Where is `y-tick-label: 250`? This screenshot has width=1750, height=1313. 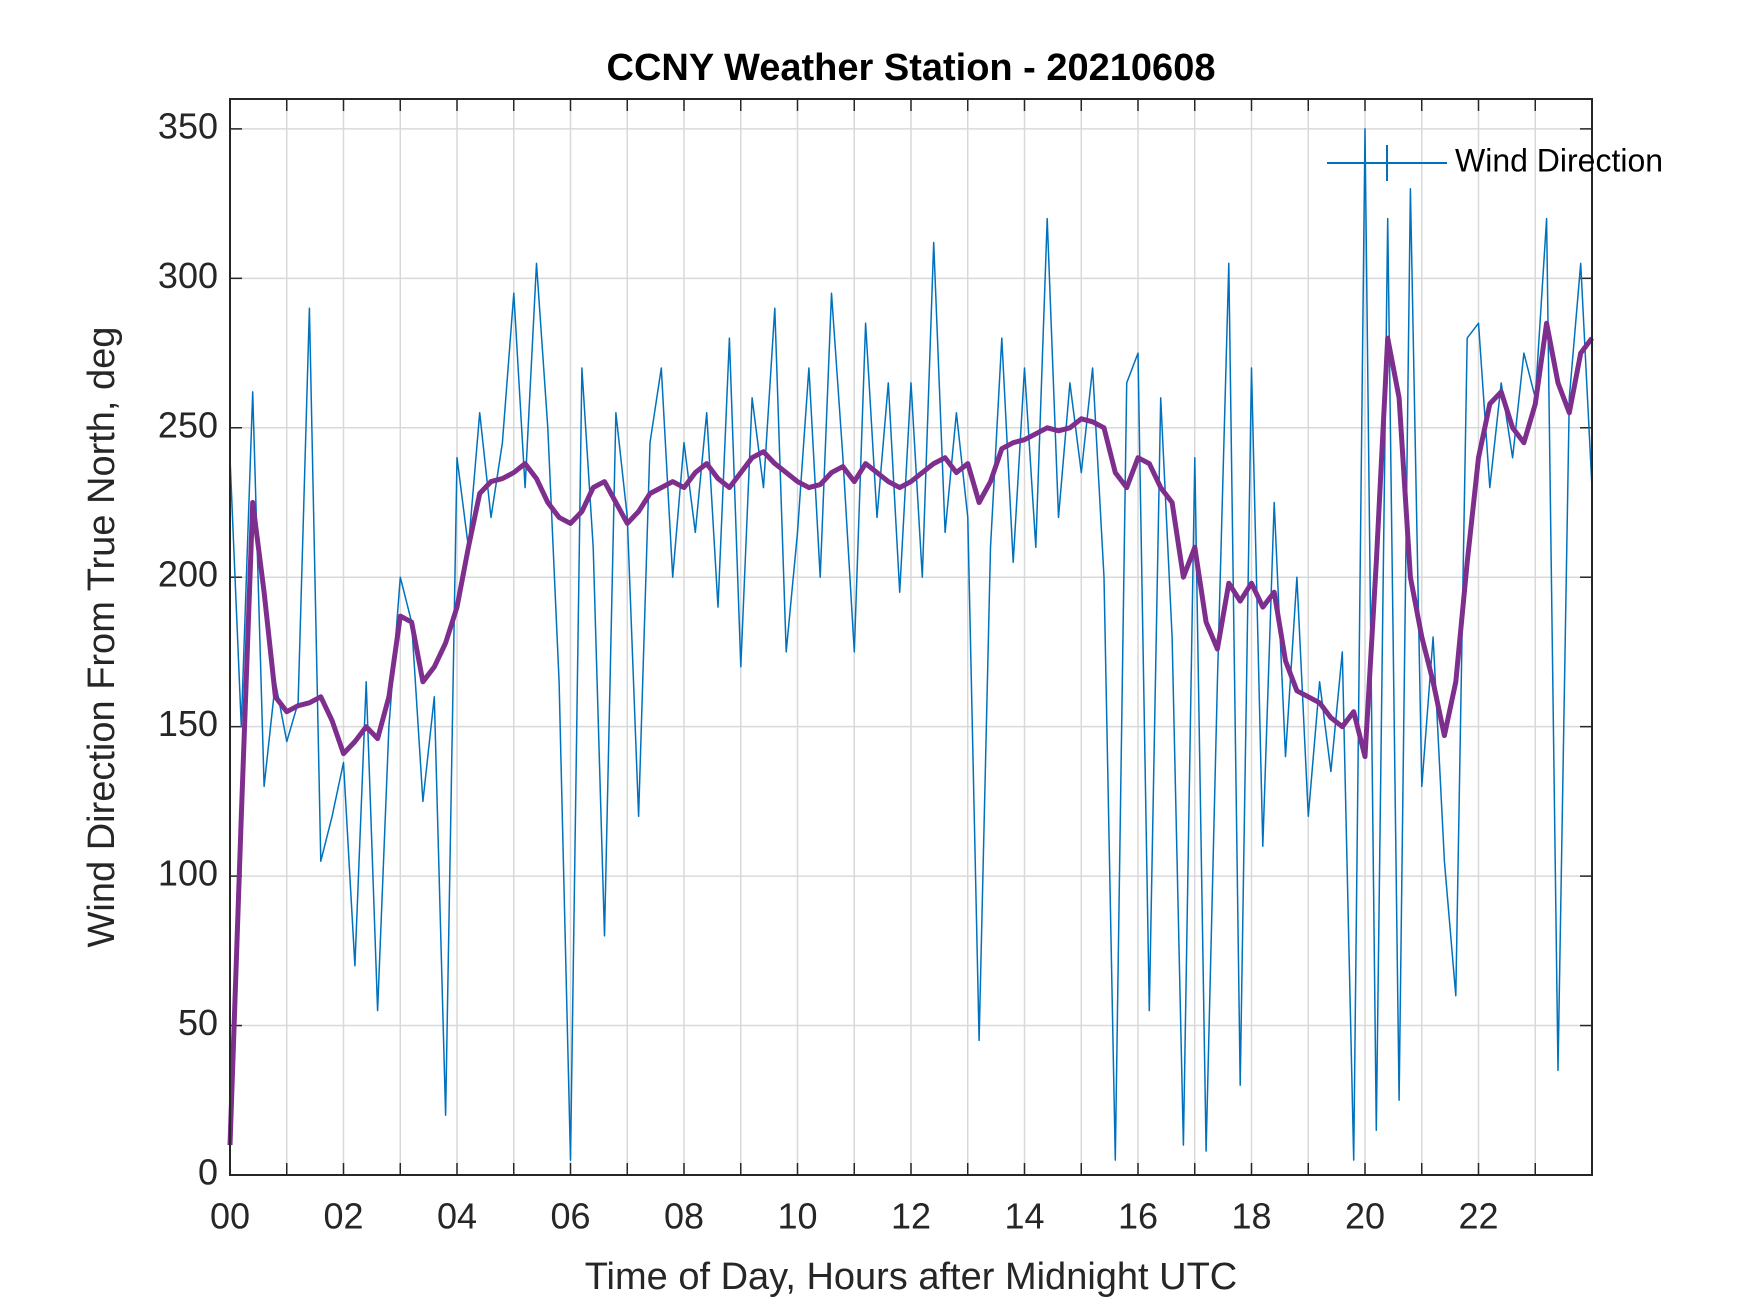 y-tick-label: 250 is located at coordinates (188, 424).